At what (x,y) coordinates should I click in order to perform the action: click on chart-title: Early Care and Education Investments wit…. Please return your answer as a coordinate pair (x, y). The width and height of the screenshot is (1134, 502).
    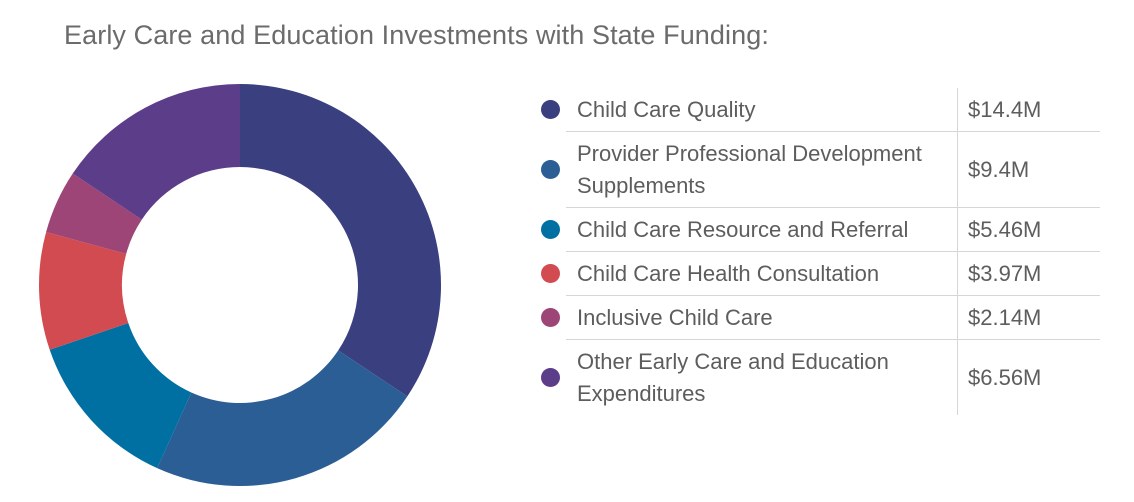
    Looking at the image, I should click on (416, 35).